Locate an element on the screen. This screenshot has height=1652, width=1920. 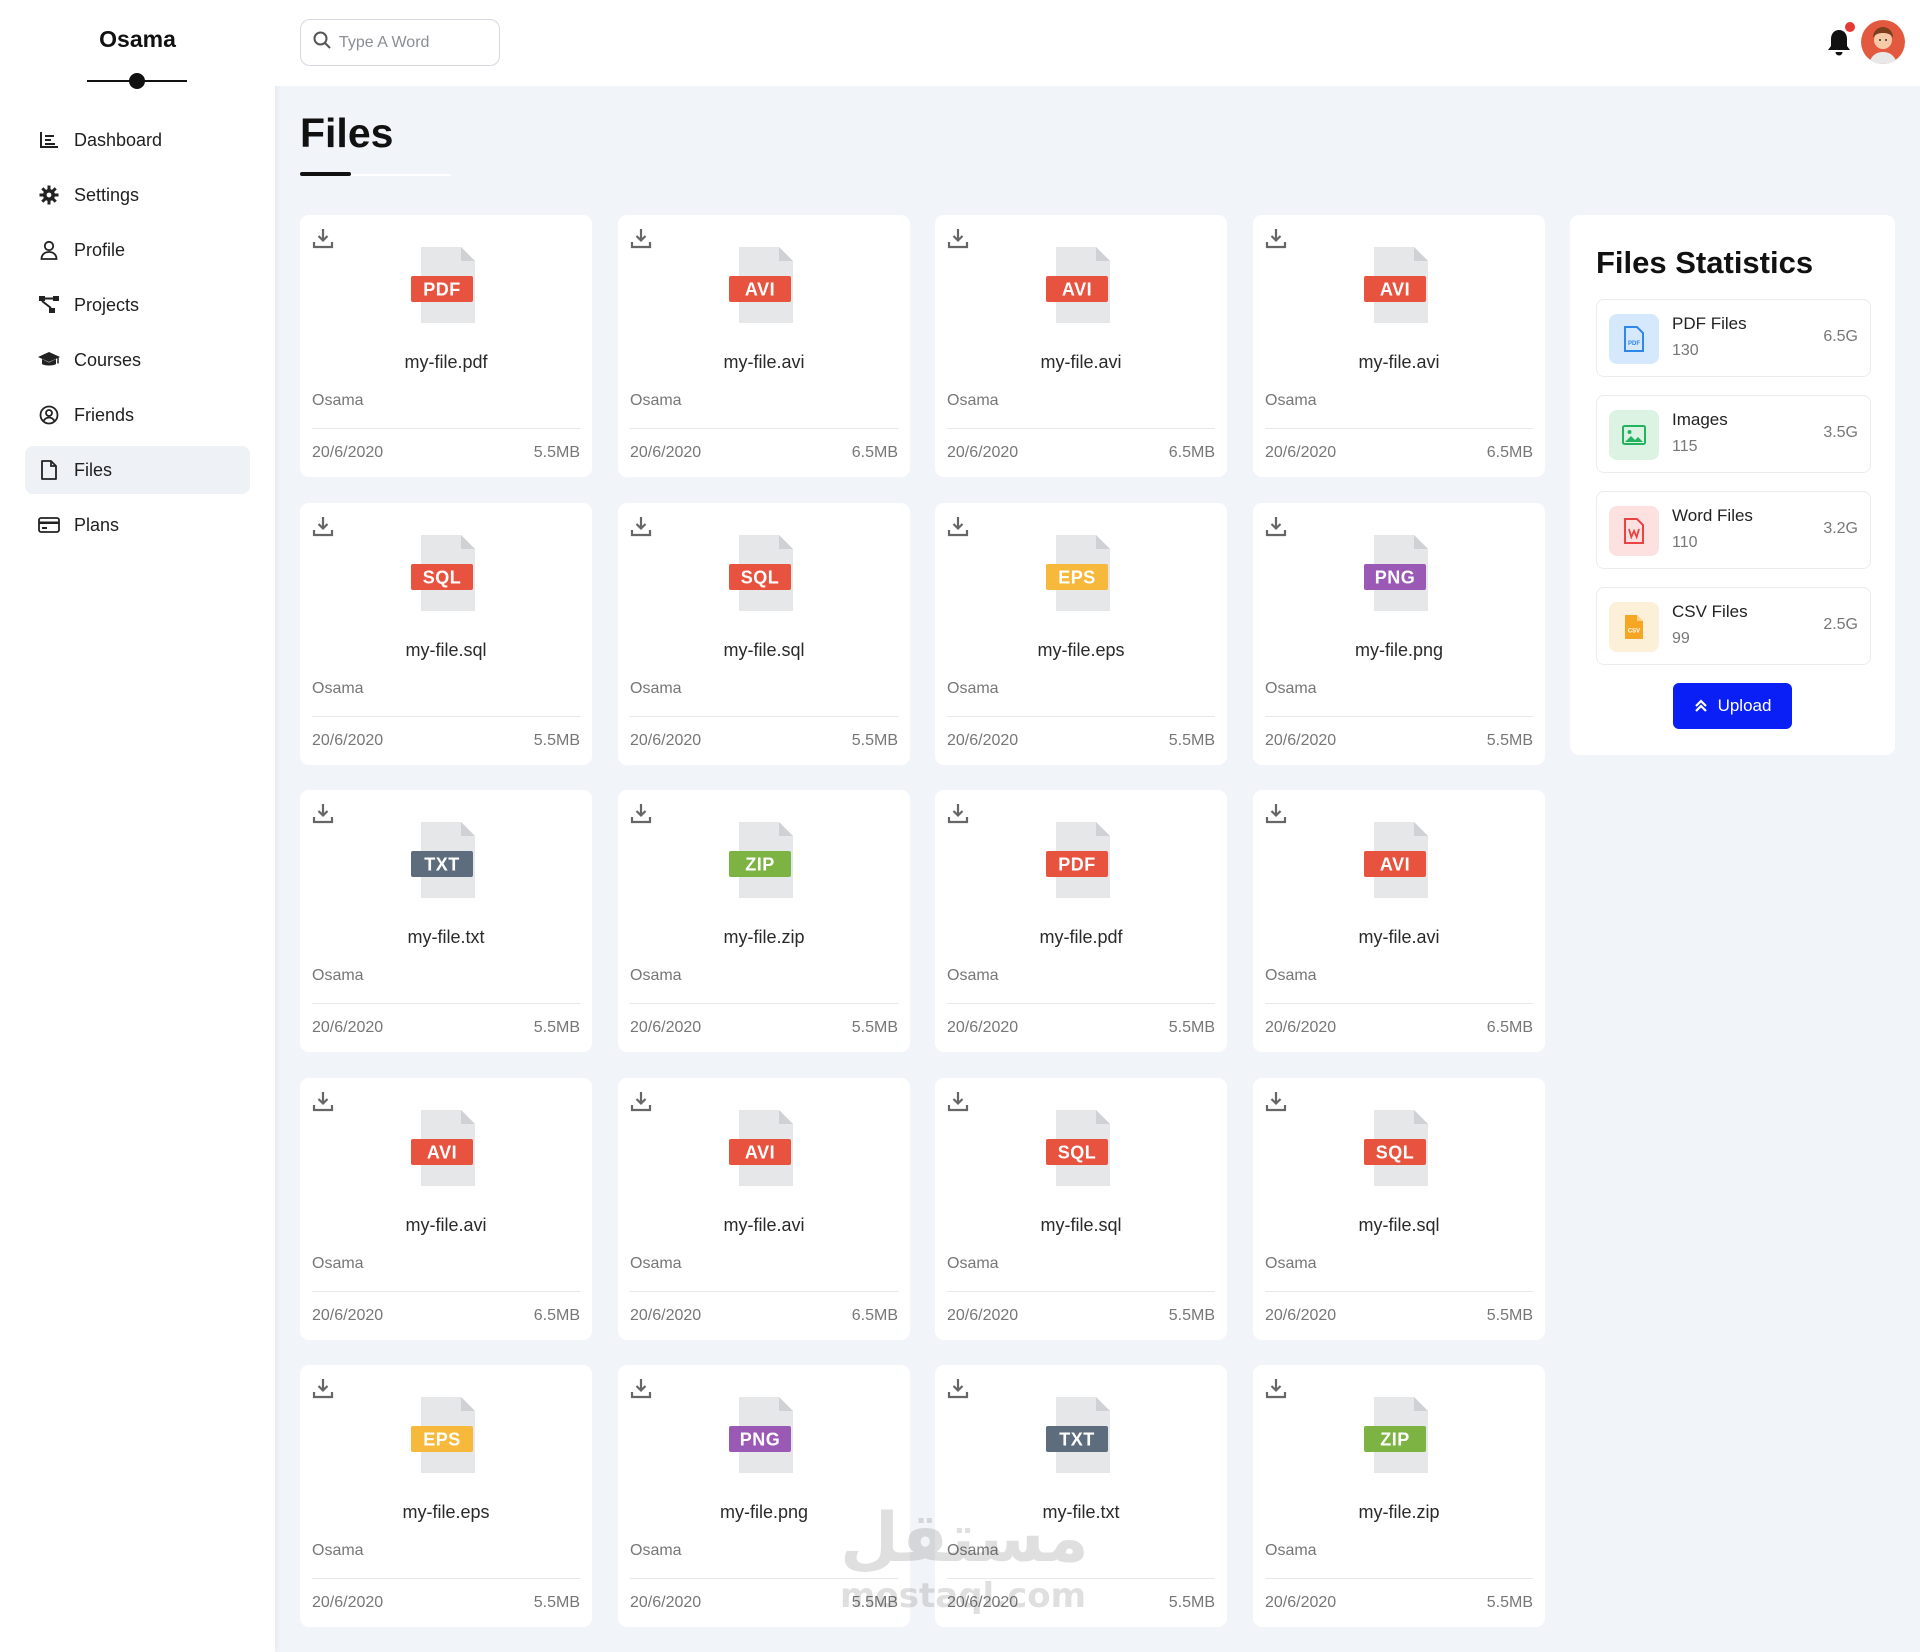
sidebar-item-friends: Friends is located at coordinates (137, 415).